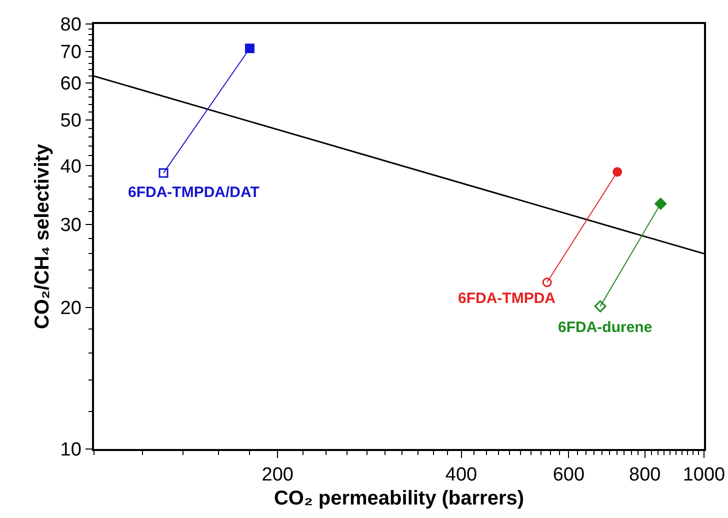 Image resolution: width=728 pixels, height=518 pixels. Describe the element at coordinates (461, 475) in the screenshot. I see `x-tick-label: 400` at that location.